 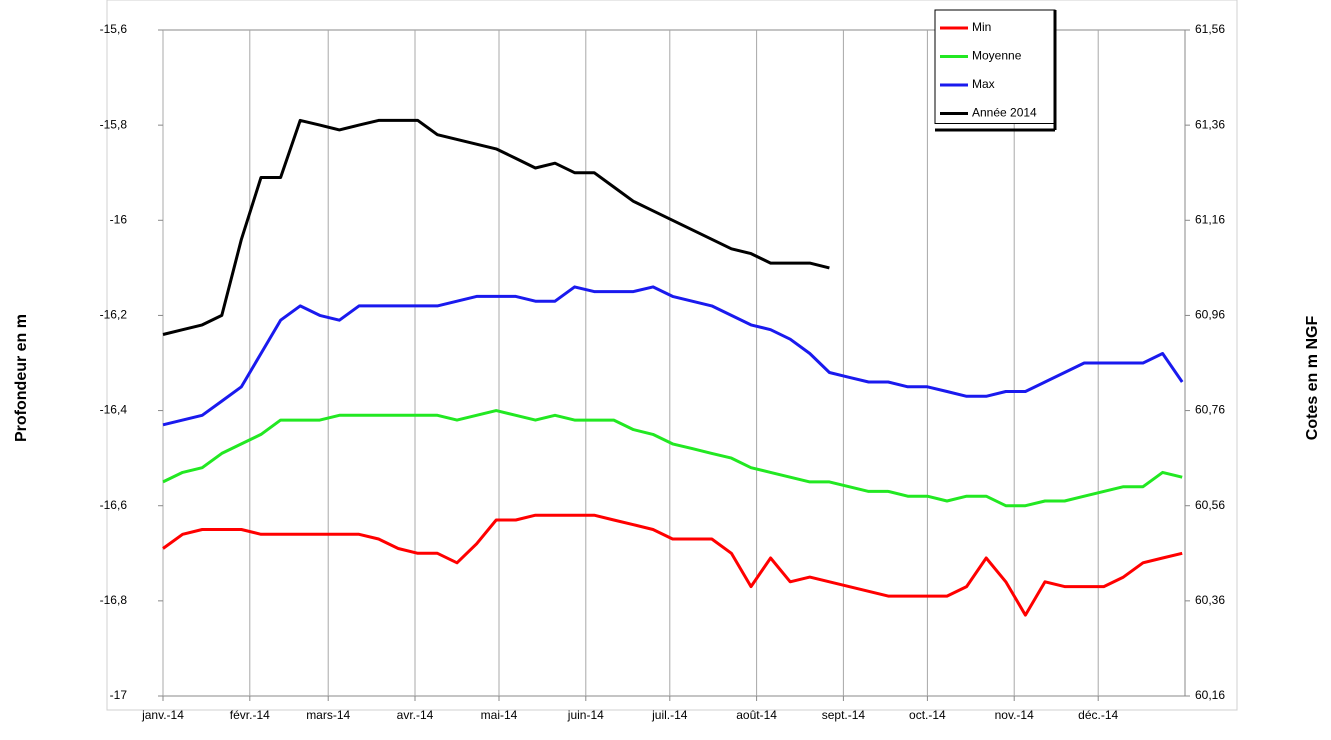 What do you see at coordinates (21, 378) in the screenshot?
I see `y-axis-title: Profondeur en m` at bounding box center [21, 378].